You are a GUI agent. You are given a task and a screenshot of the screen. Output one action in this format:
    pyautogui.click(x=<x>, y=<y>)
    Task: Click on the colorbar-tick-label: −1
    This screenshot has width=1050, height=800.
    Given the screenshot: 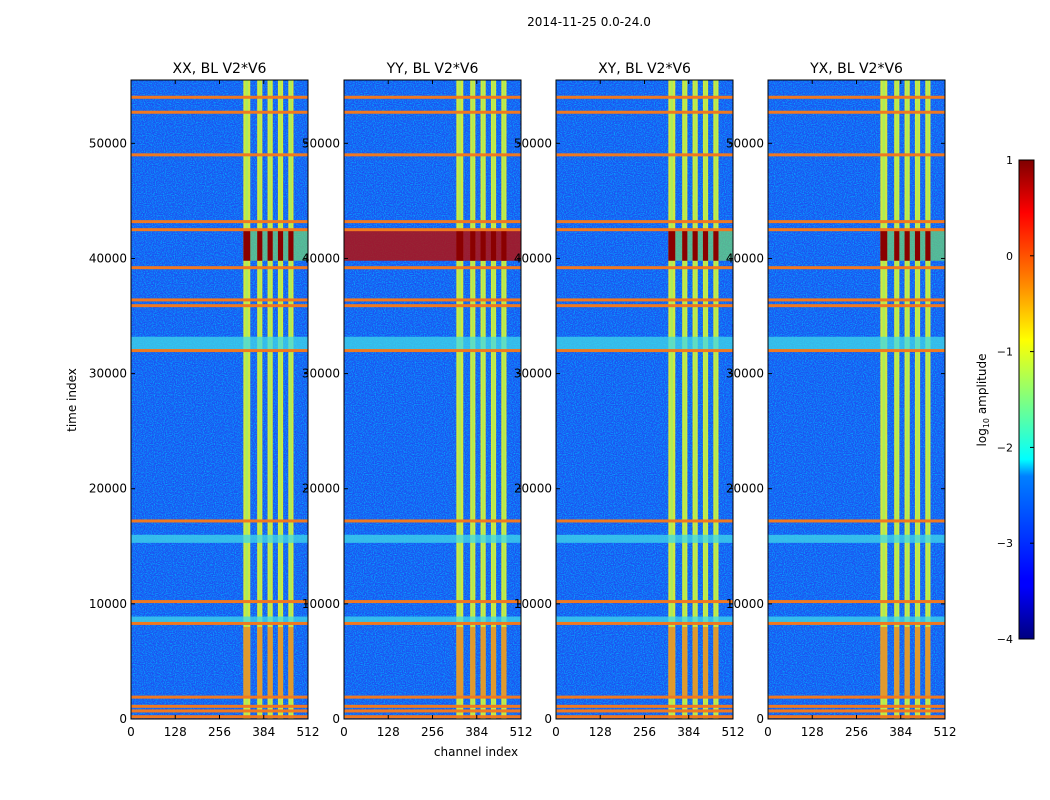 What is the action you would take?
    pyautogui.click(x=1005, y=352)
    